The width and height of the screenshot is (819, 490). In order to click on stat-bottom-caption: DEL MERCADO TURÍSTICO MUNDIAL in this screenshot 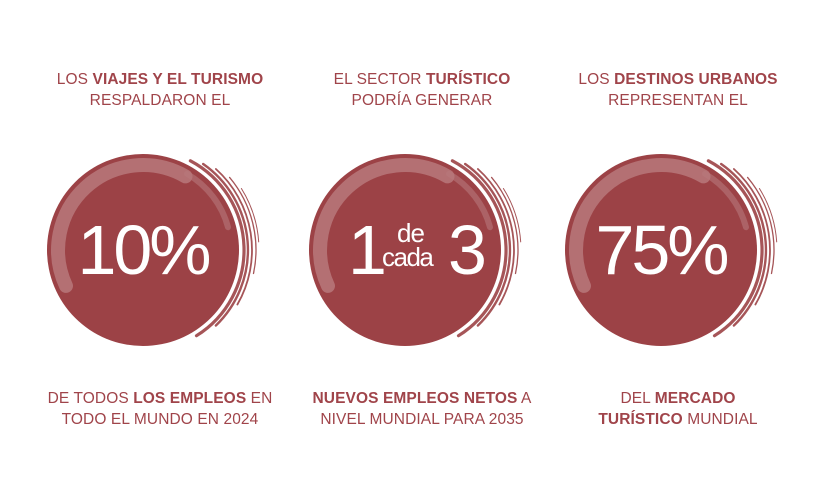, I will do `click(678, 409)`.